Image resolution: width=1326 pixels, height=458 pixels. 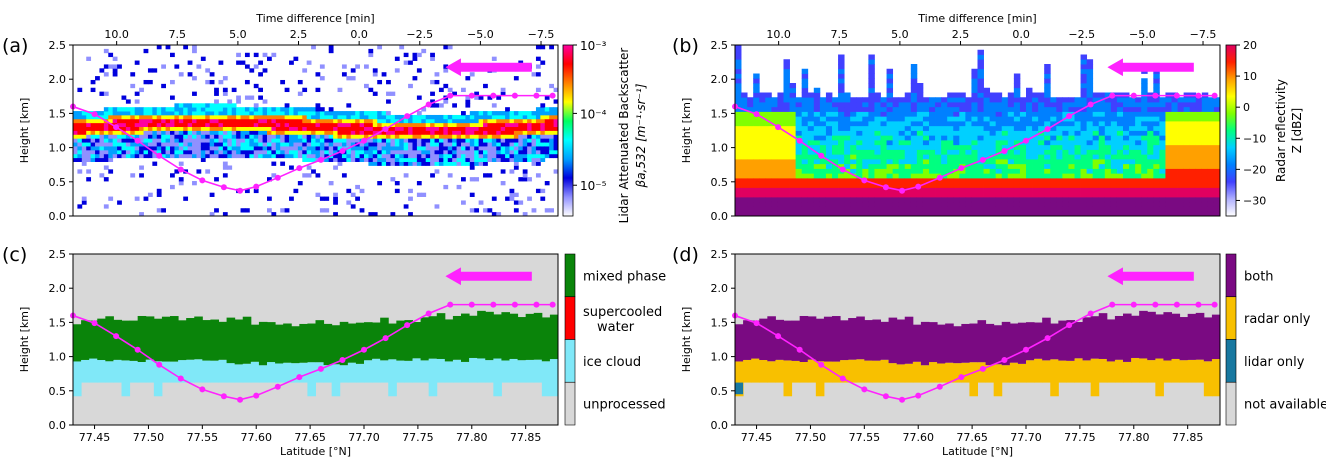 What do you see at coordinates (1214, 304) in the screenshot?
I see `d-flight-track-point` at bounding box center [1214, 304].